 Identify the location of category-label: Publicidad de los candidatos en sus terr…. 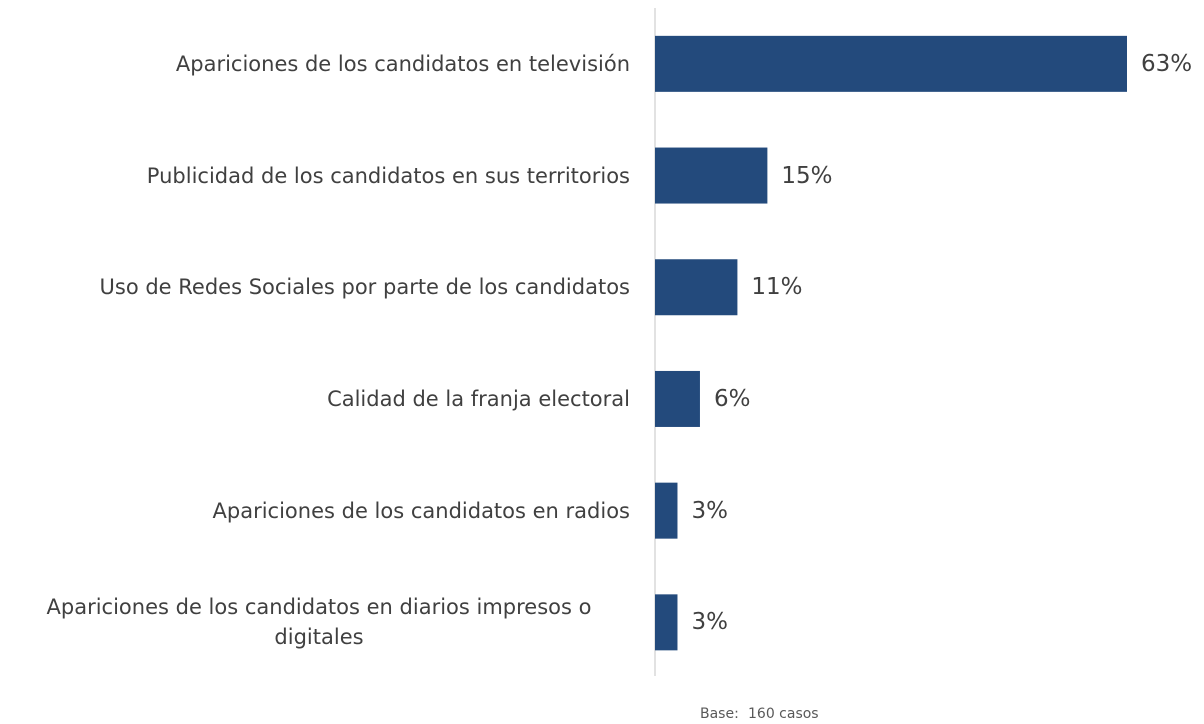
(388, 175).